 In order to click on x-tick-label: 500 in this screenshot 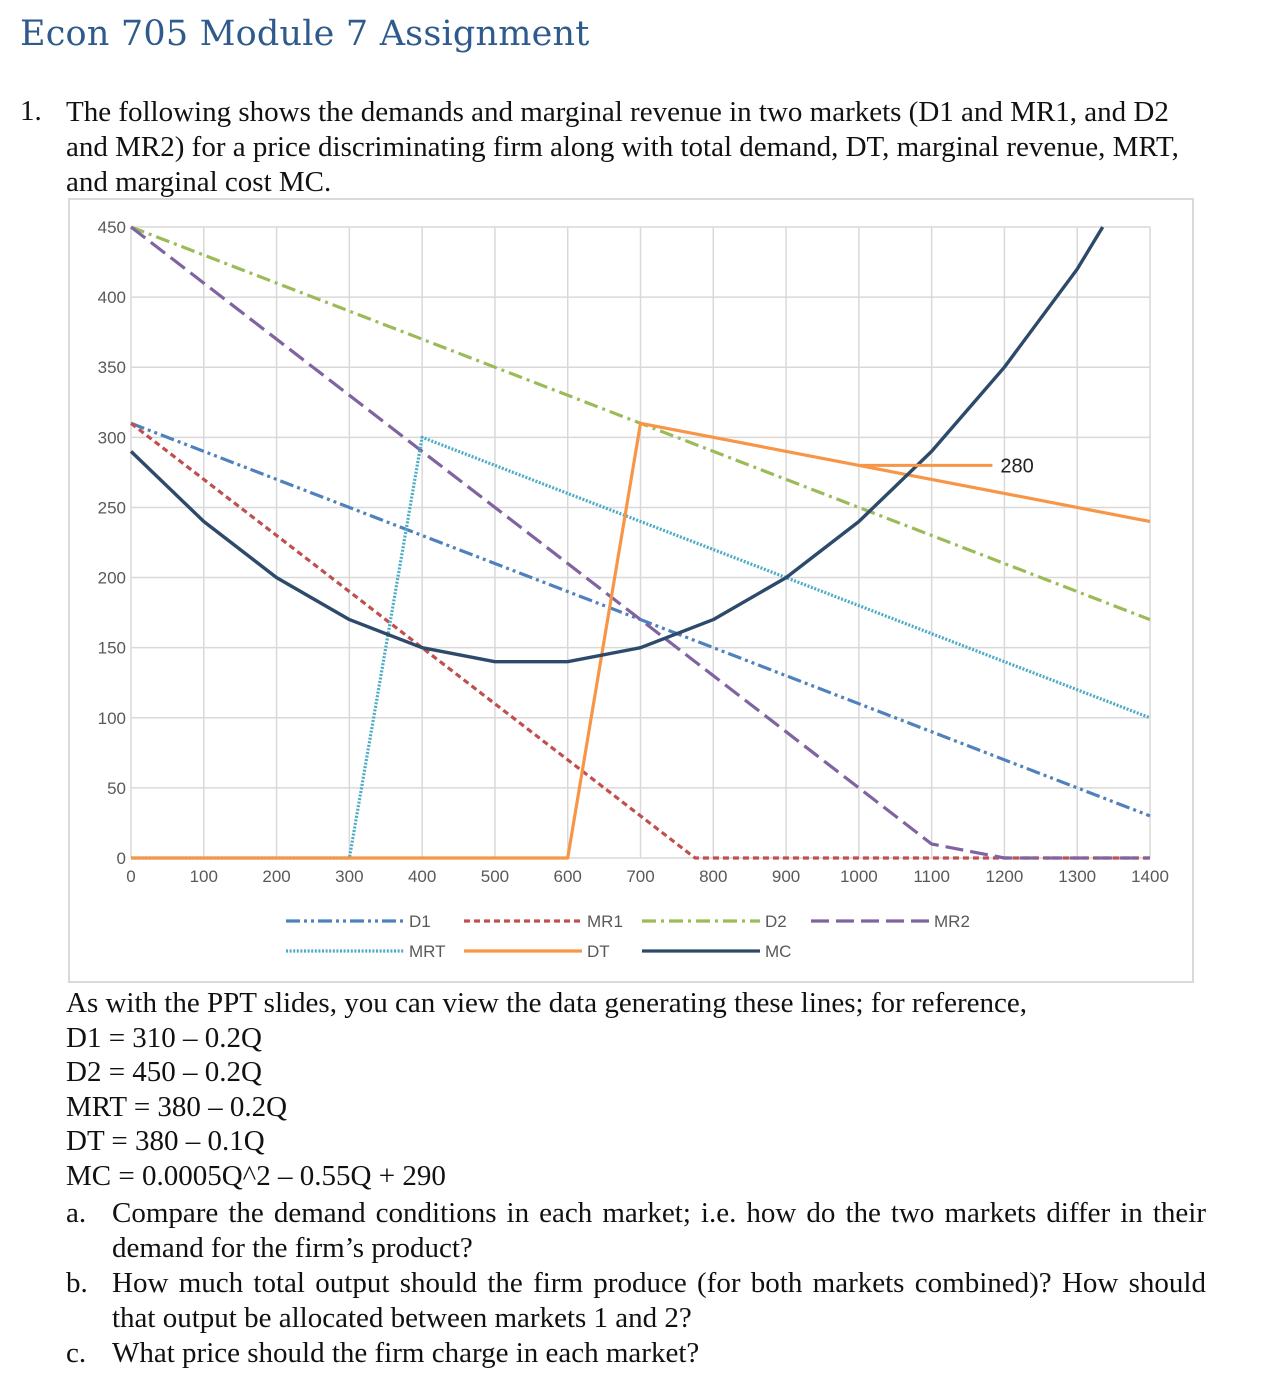, I will do `click(495, 876)`.